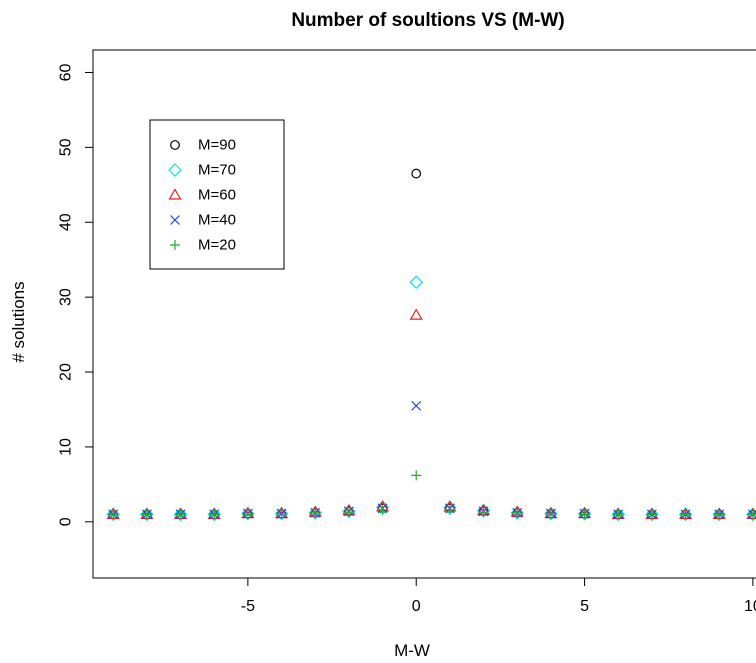  What do you see at coordinates (584, 606) in the screenshot?
I see `x-tick-label: 5` at bounding box center [584, 606].